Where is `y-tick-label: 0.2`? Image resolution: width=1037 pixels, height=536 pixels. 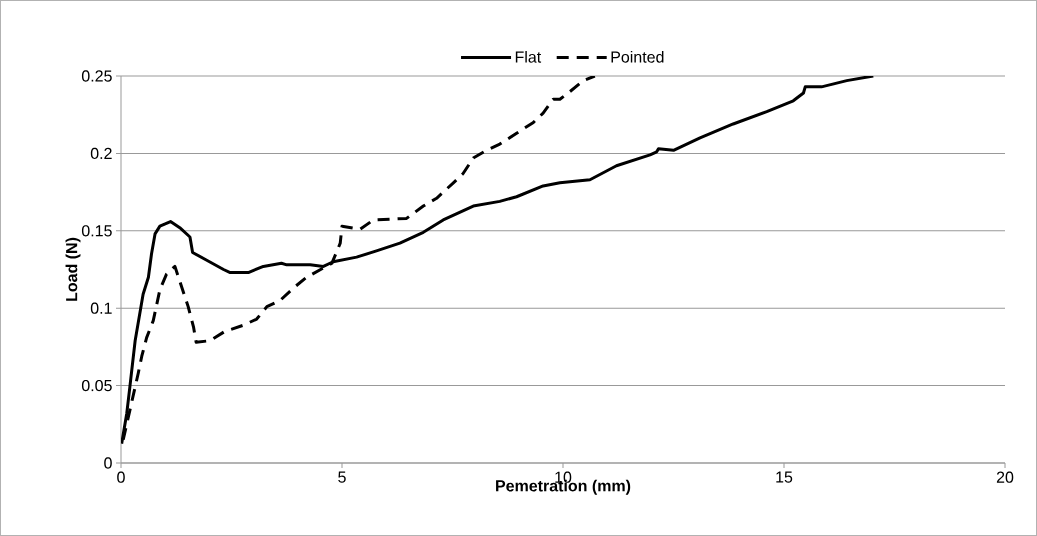 y-tick-label: 0.2 is located at coordinates (101, 153).